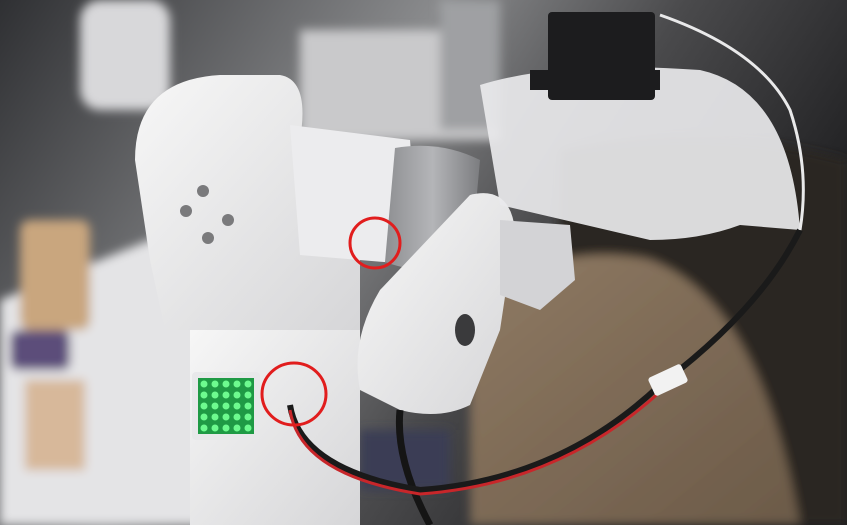 Image resolution: width=847 pixels, height=525 pixels. I want to click on robot-shoulder, so click(247, 202).